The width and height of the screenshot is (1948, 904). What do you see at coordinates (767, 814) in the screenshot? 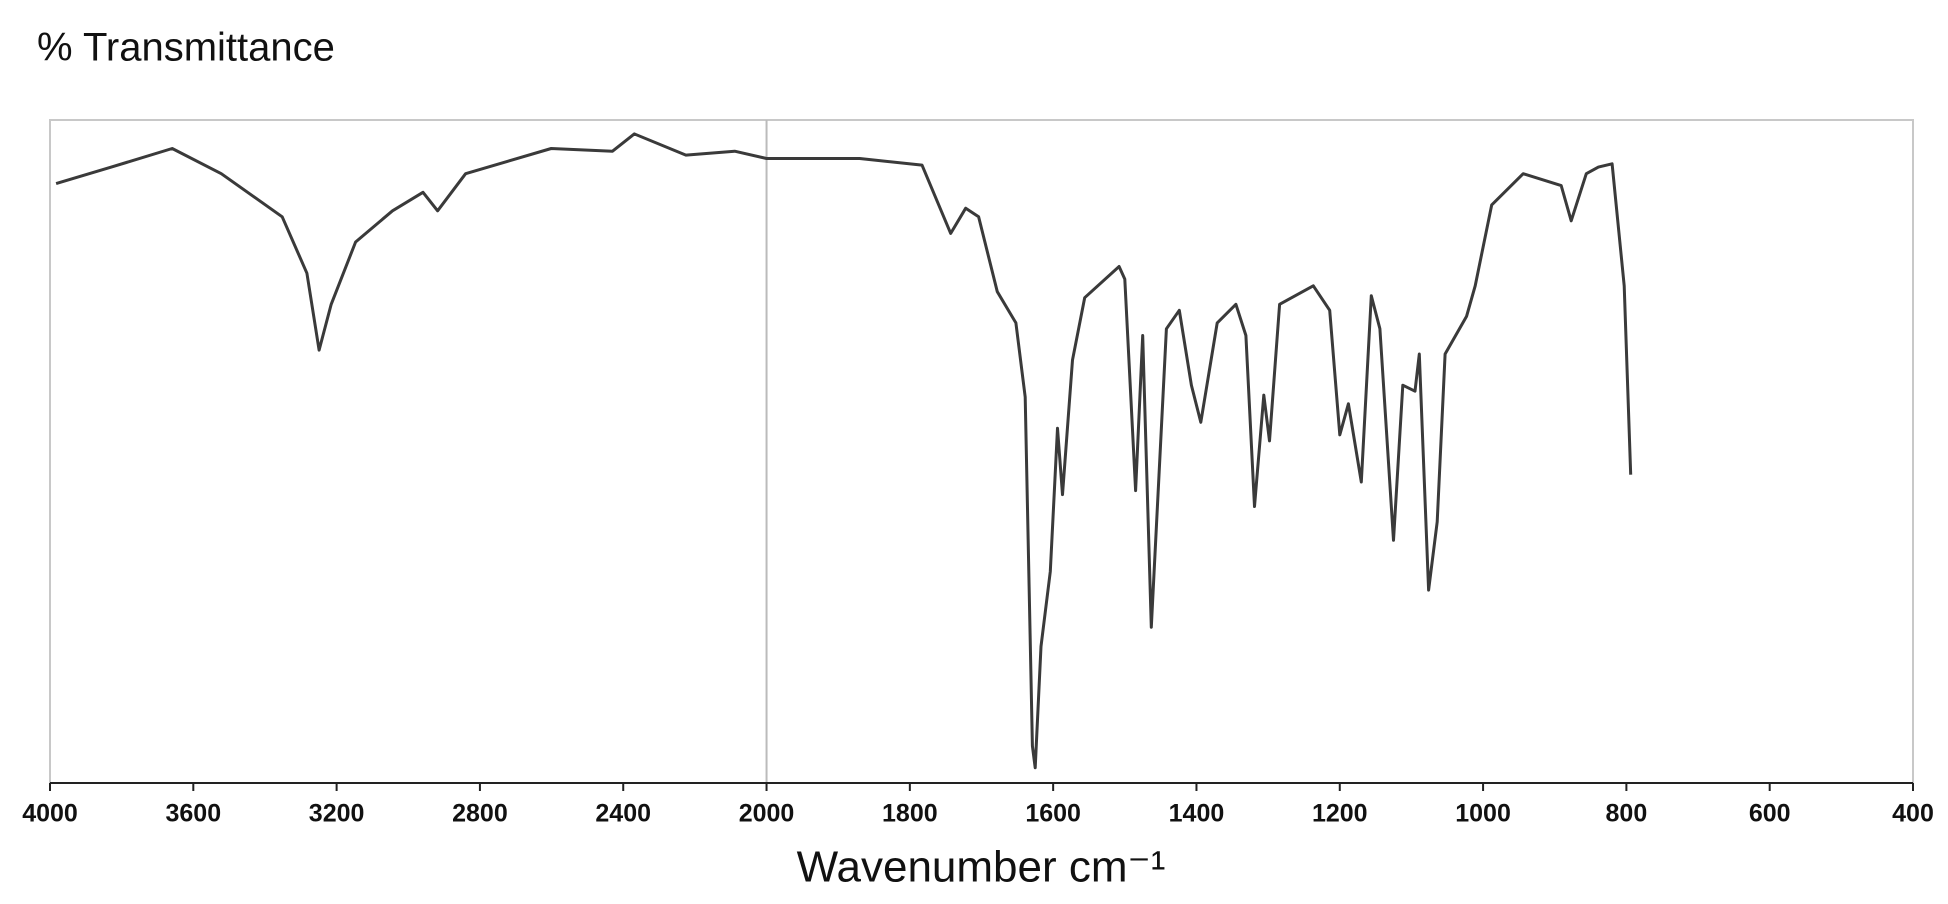
I see `x-tick-label: 2000` at bounding box center [767, 814].